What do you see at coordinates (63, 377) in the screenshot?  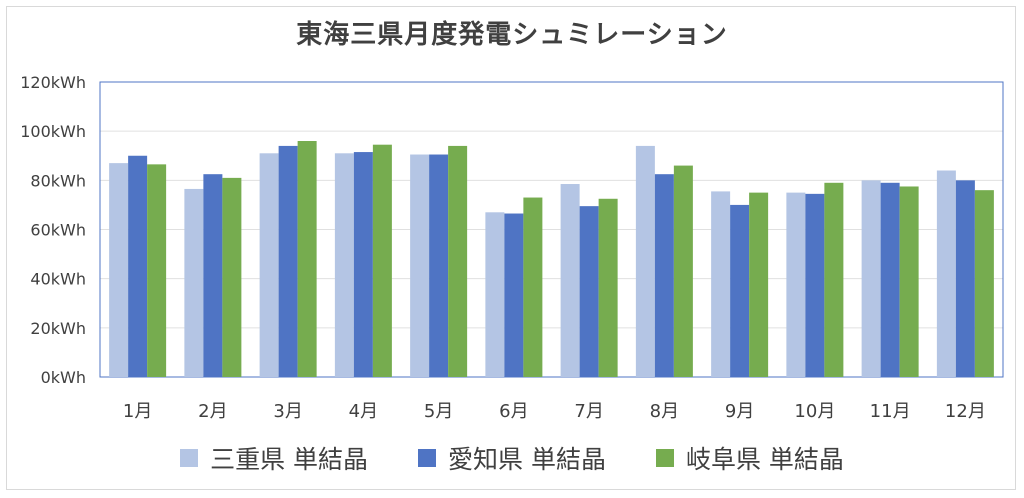 I see `y-tick-label: 0kWh` at bounding box center [63, 377].